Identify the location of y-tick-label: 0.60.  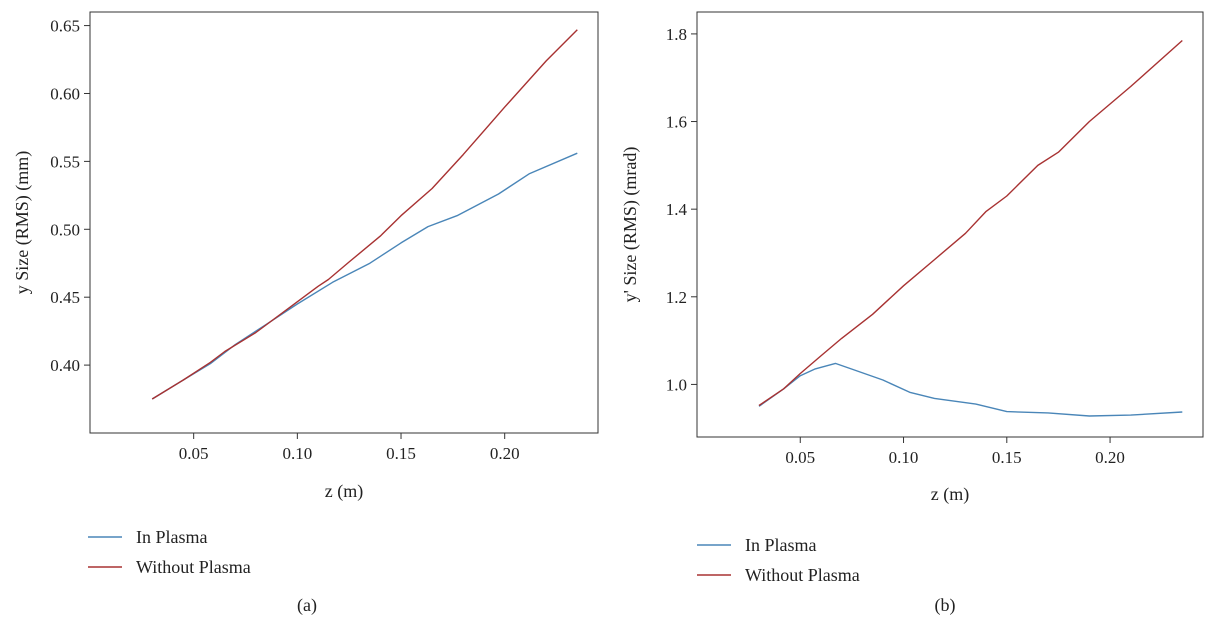
(65, 93).